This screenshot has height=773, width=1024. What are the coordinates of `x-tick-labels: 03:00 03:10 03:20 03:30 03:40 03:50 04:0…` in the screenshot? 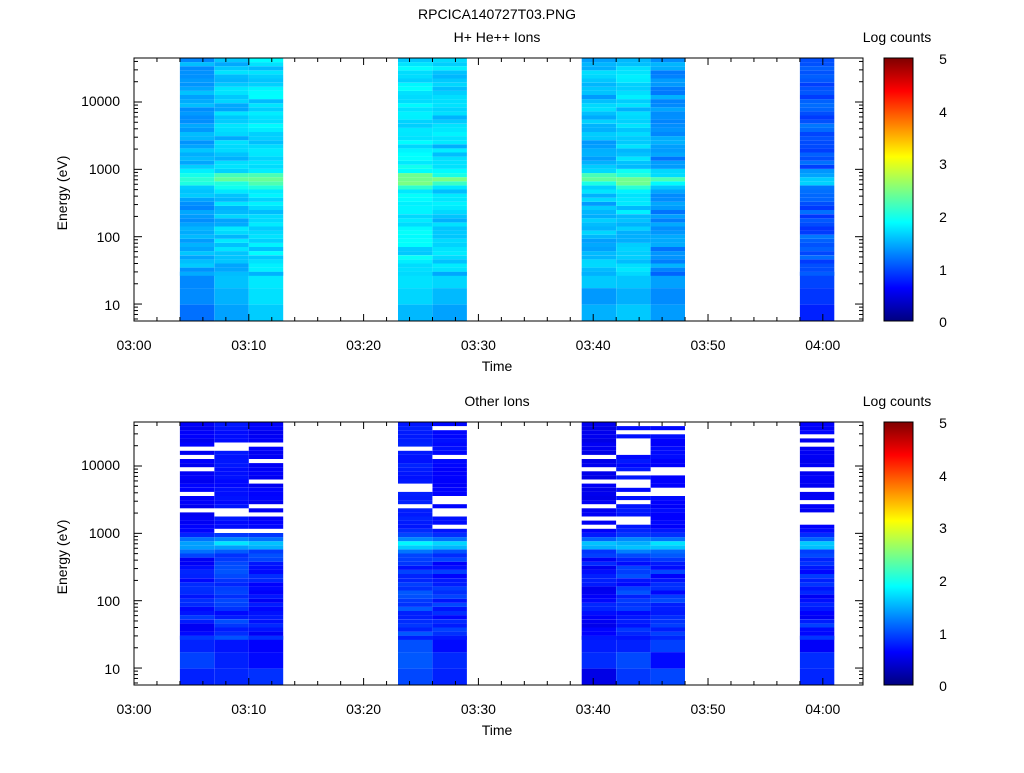 It's located at (478, 345).